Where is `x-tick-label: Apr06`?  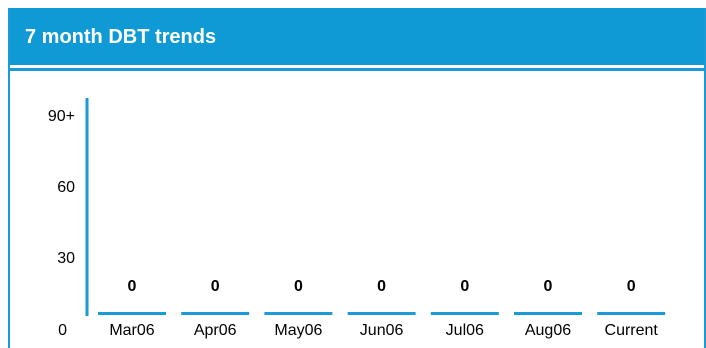 x-tick-label: Apr06 is located at coordinates (215, 330).